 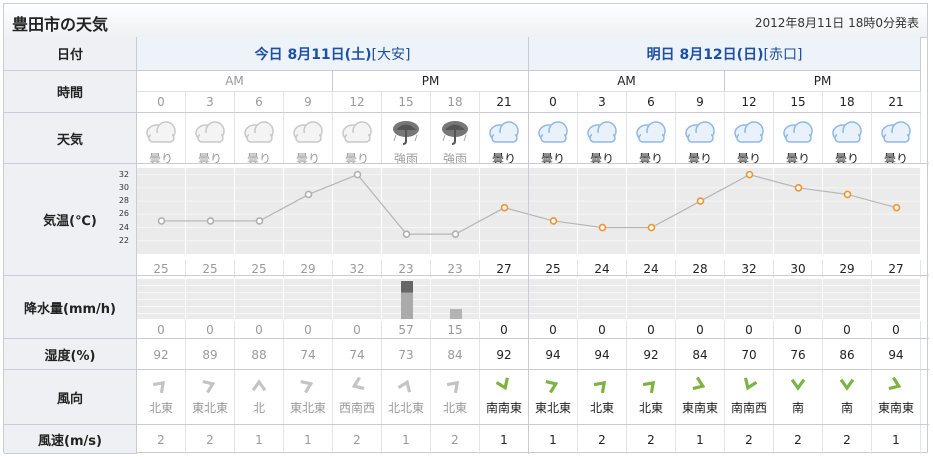 What do you see at coordinates (70, 307) in the screenshot?
I see `row-label-precip: 降水量(mm/h)` at bounding box center [70, 307].